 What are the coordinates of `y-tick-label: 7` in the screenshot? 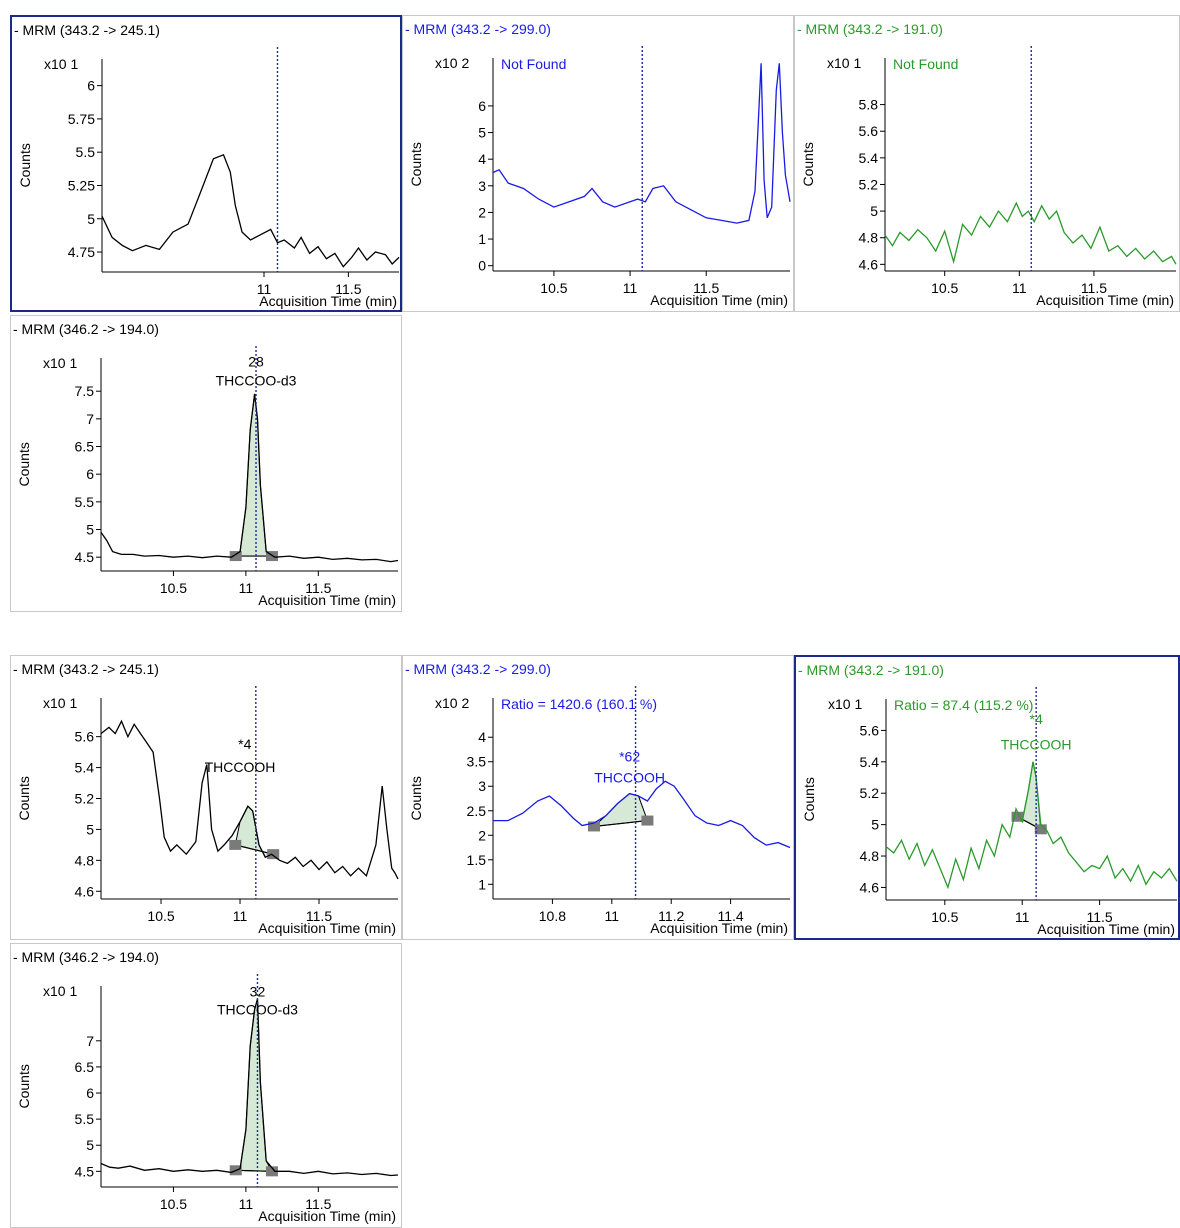 It's located at (90, 1041).